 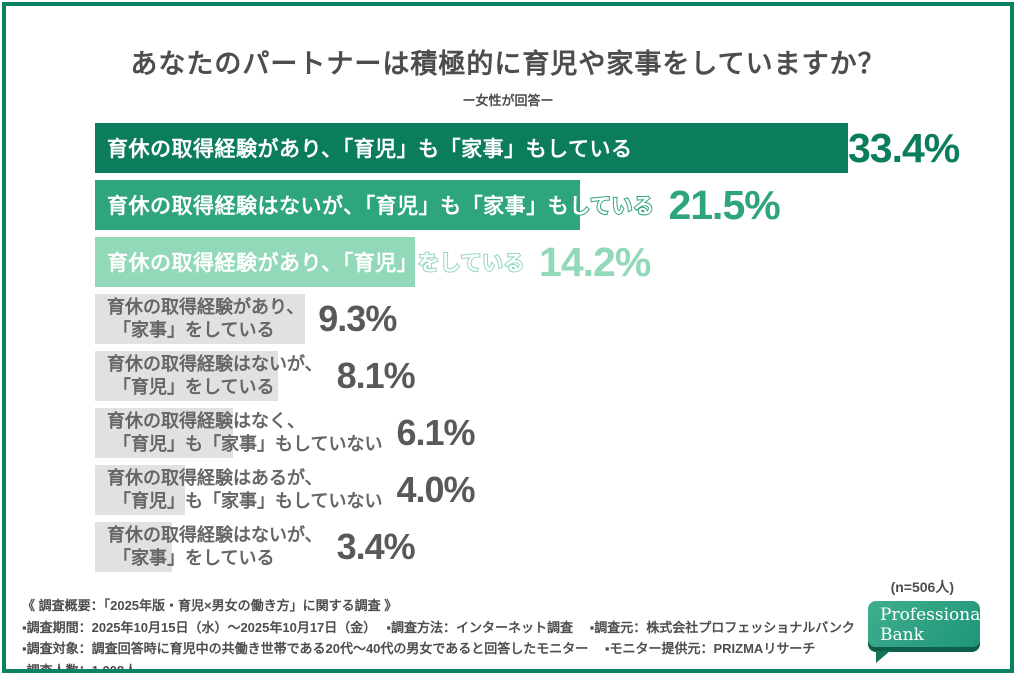 What do you see at coordinates (904, 147) in the screenshot?
I see `bar-value: 33.4%` at bounding box center [904, 147].